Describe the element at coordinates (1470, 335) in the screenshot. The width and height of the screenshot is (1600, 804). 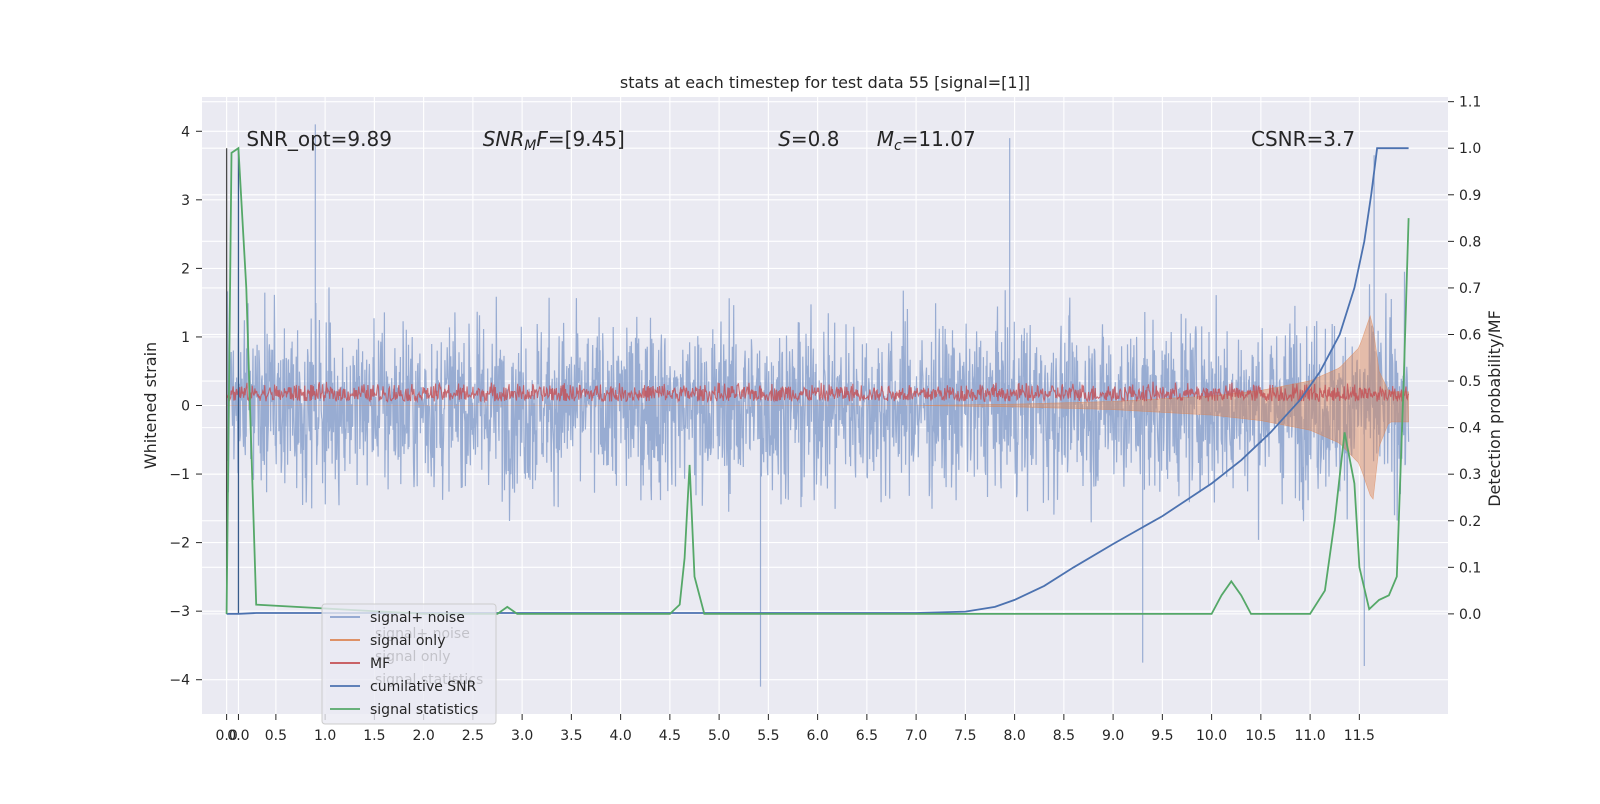
I see `y2-tick-label: 0.6` at that location.